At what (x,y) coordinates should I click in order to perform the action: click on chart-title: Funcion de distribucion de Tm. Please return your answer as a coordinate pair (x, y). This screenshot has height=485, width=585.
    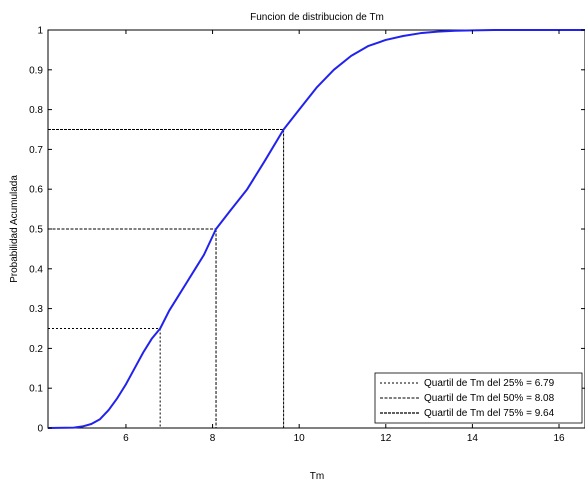
    Looking at the image, I should click on (317, 17).